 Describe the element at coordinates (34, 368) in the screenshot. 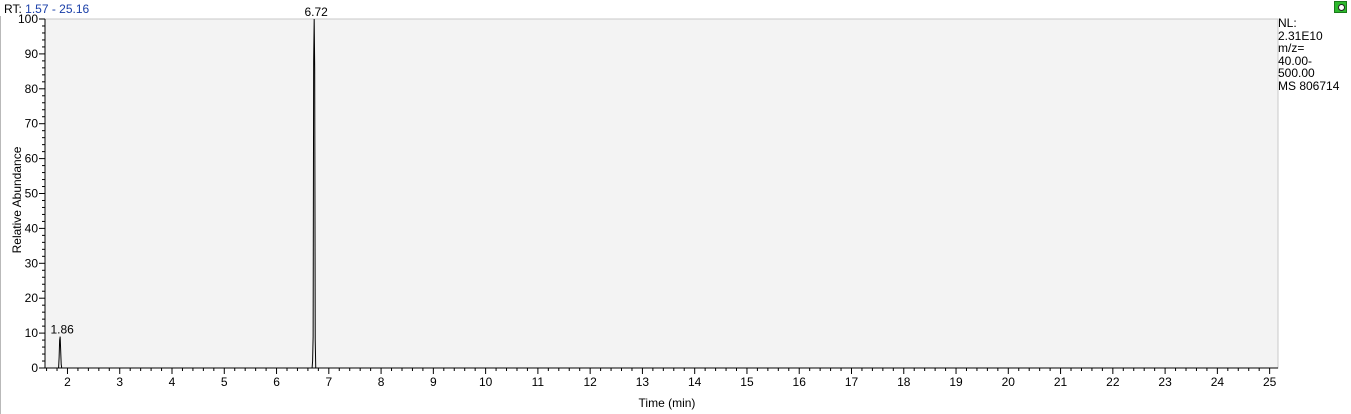

I see `y-tick-label: 0` at that location.